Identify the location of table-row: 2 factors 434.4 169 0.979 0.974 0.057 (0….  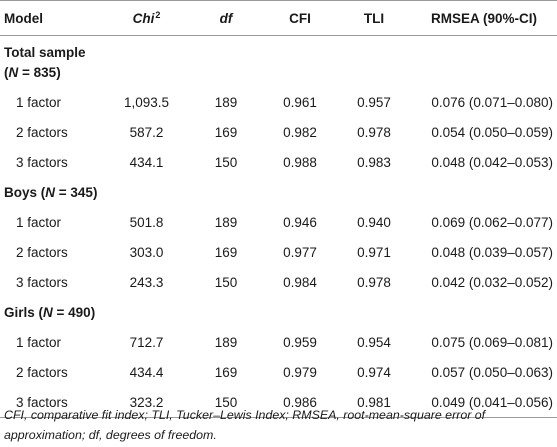
(278, 373).